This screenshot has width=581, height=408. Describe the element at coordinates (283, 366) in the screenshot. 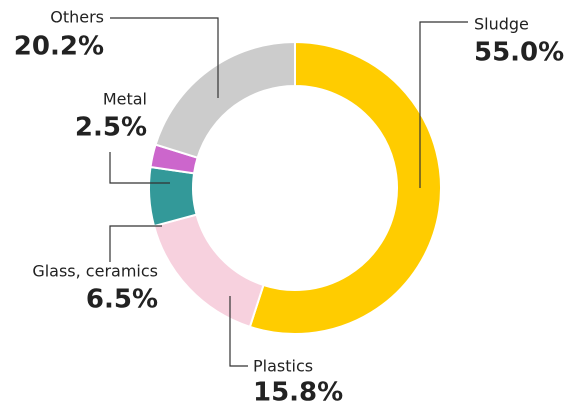

I see `slice-name: Plastics` at that location.